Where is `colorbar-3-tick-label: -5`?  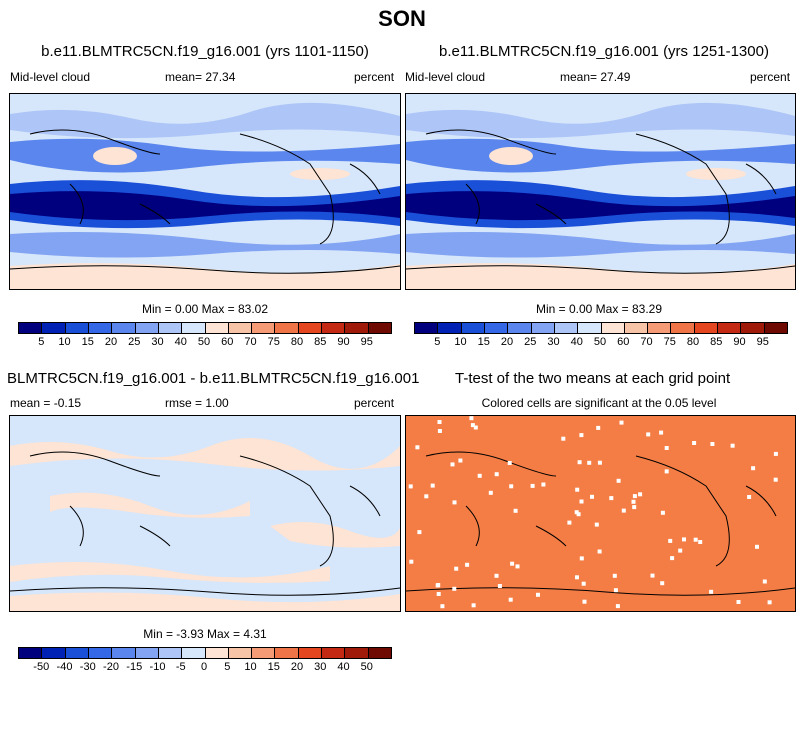 colorbar-3-tick-label: -5 is located at coordinates (180, 667).